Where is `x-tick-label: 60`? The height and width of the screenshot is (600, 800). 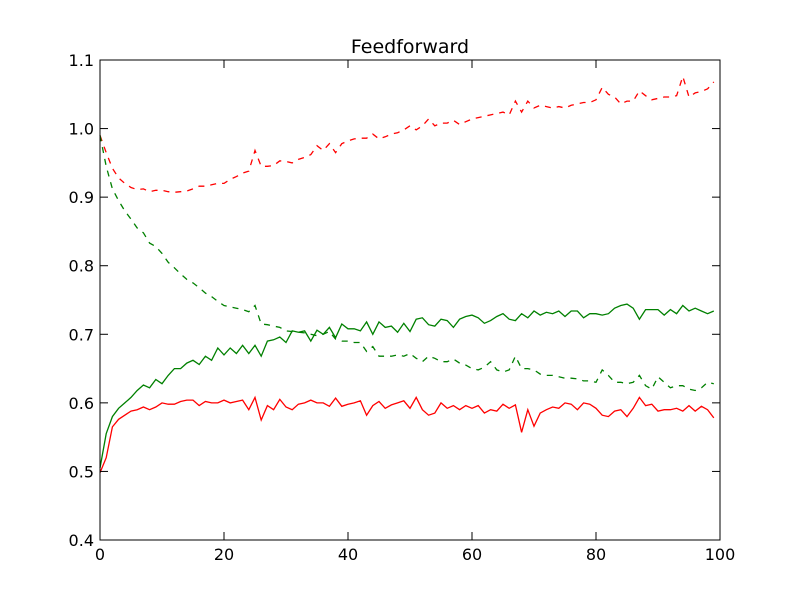
x-tick-label: 60 is located at coordinates (472, 554).